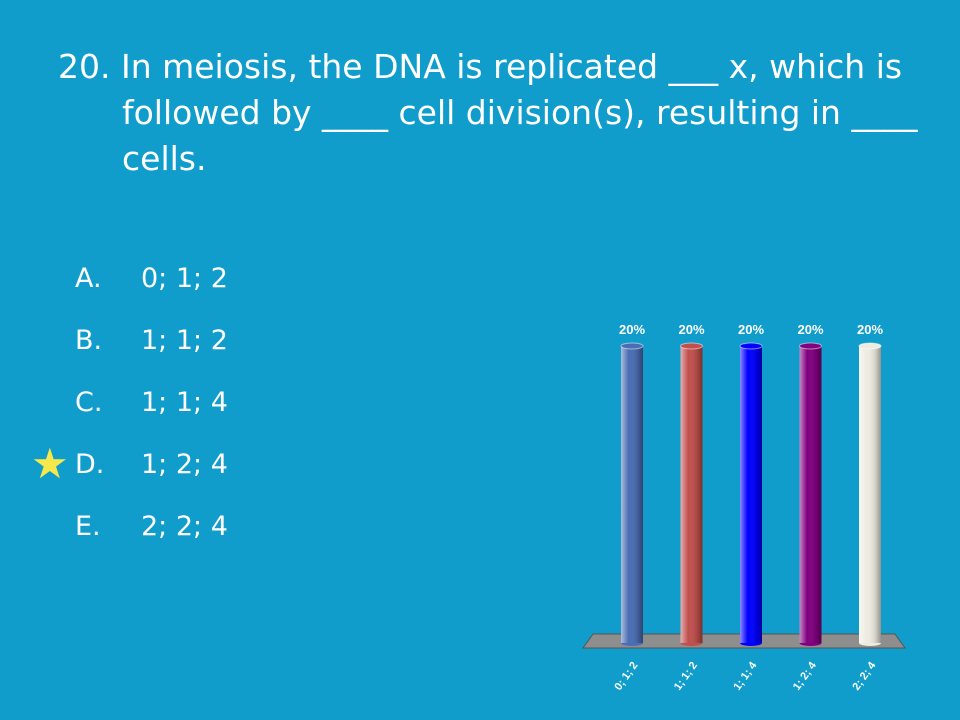 This screenshot has height=720, width=960. I want to click on answer-option-c: C. 1; 1; 4, so click(151, 403).